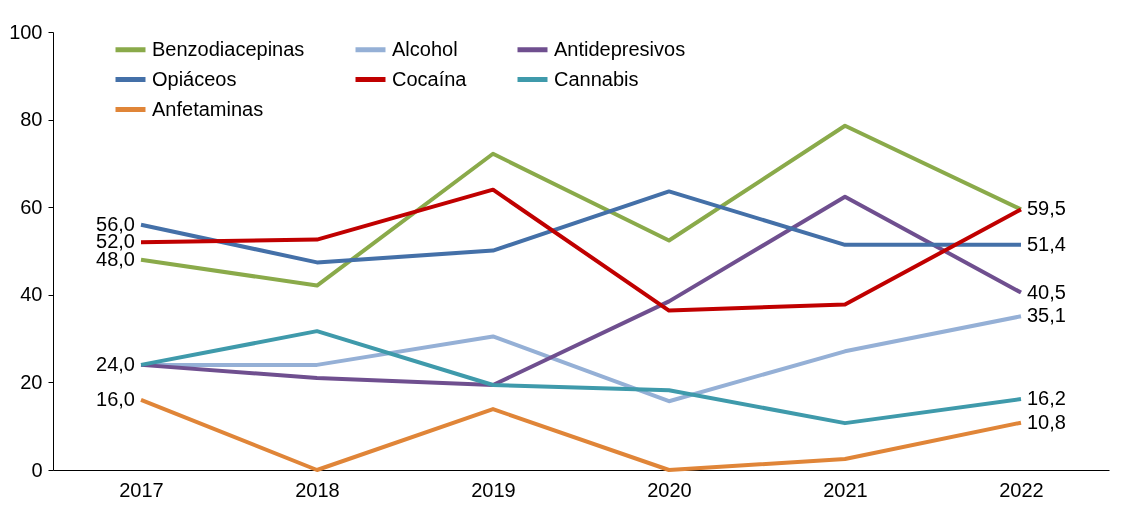 The width and height of the screenshot is (1129, 506). I want to click on data-label: 10,8, so click(1046, 421).